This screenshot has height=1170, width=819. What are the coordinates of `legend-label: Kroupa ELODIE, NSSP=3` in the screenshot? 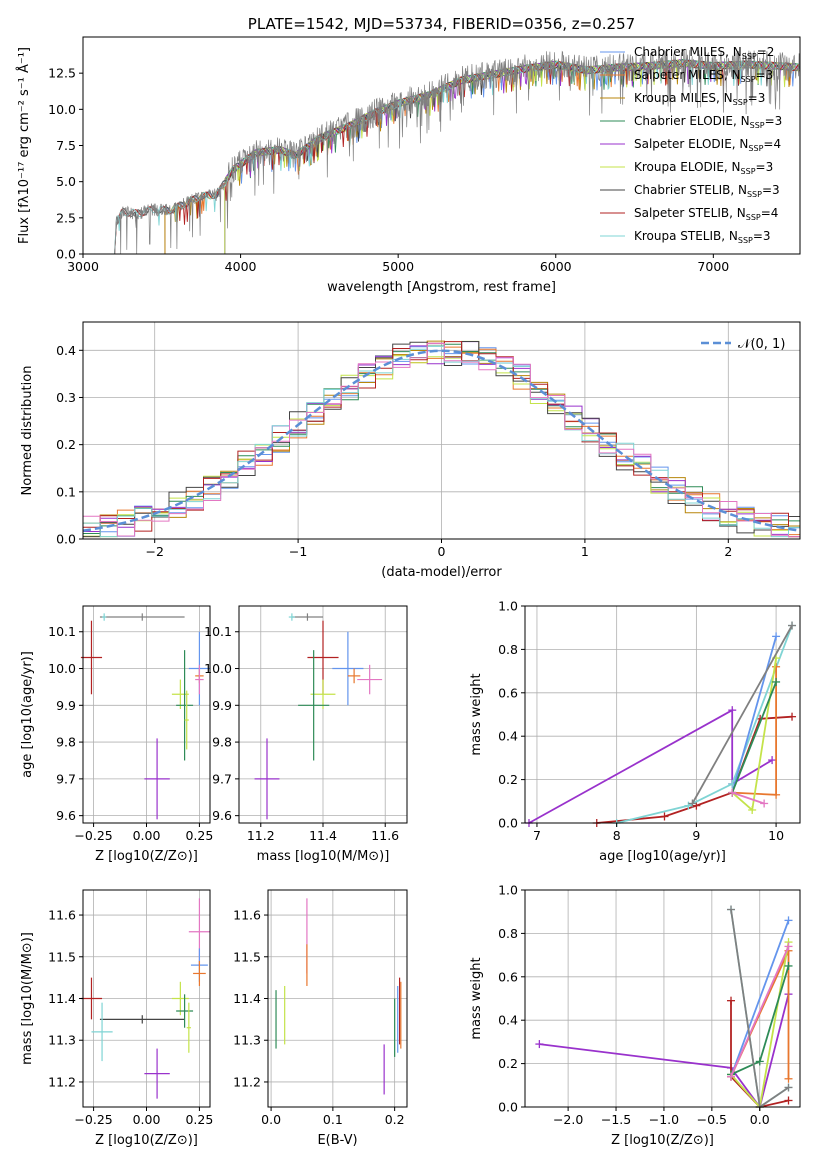 It's located at (703, 168).